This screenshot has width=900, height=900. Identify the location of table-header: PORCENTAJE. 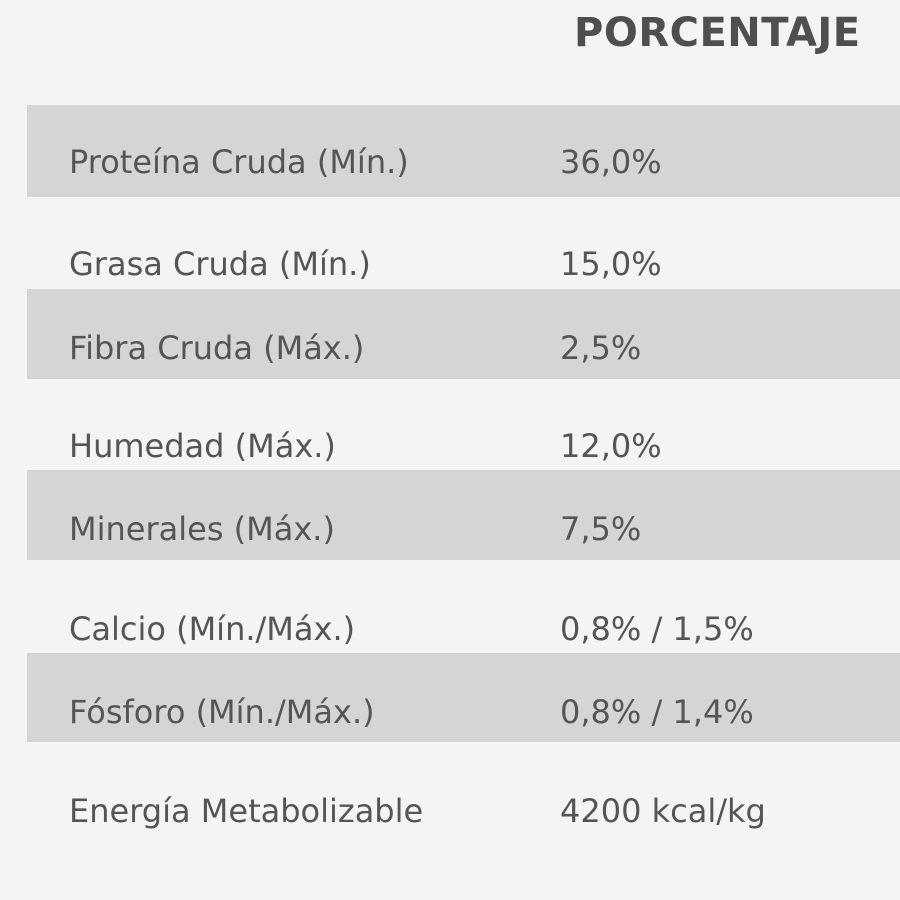
(450, 52).